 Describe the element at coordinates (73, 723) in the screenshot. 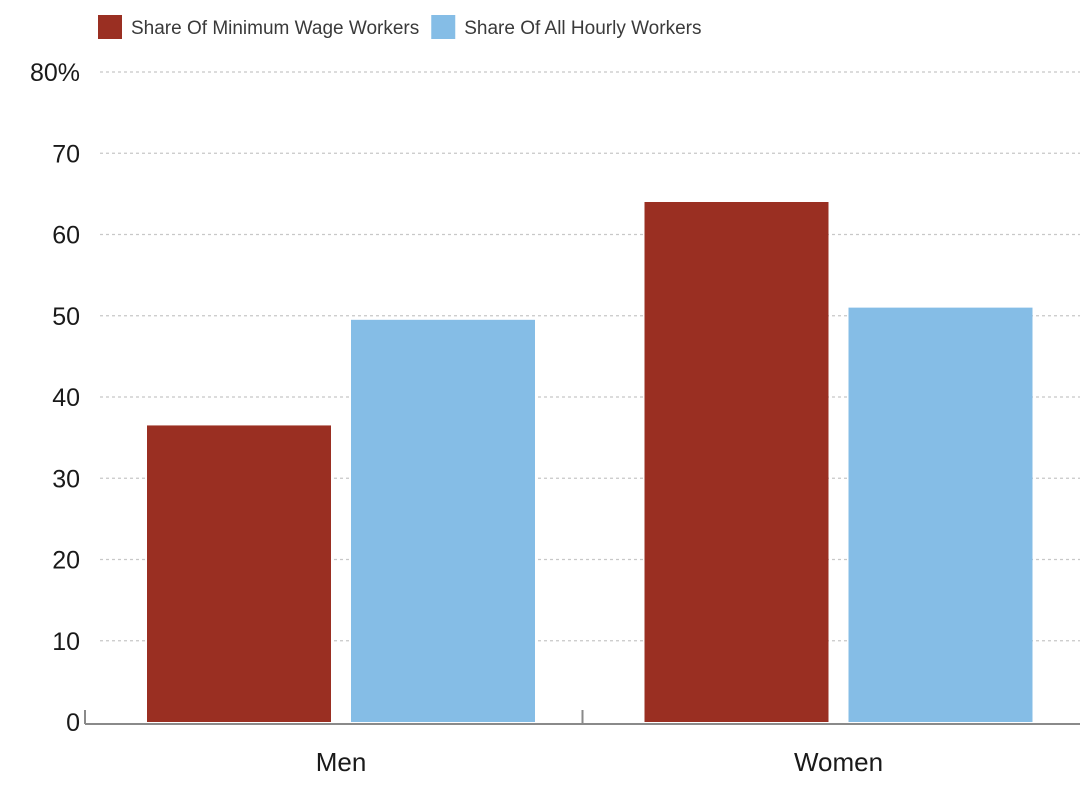

I see `y-tick-label: 0` at that location.